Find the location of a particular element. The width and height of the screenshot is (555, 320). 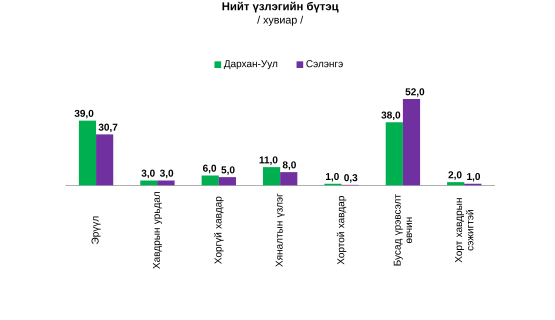

data-label: 8,0 is located at coordinates (289, 165).